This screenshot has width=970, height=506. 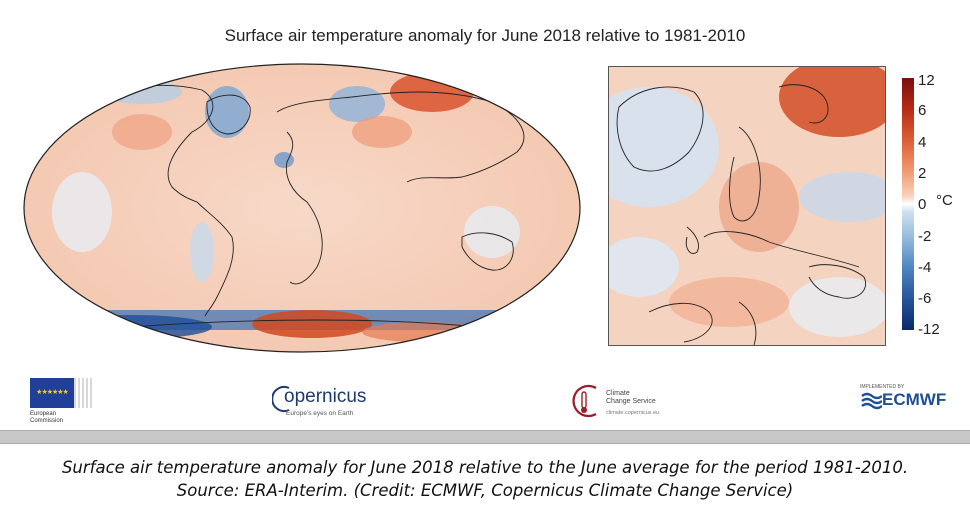 I want to click on copernicus-tagline: Europe's eyes on Earth, so click(x=320, y=413).